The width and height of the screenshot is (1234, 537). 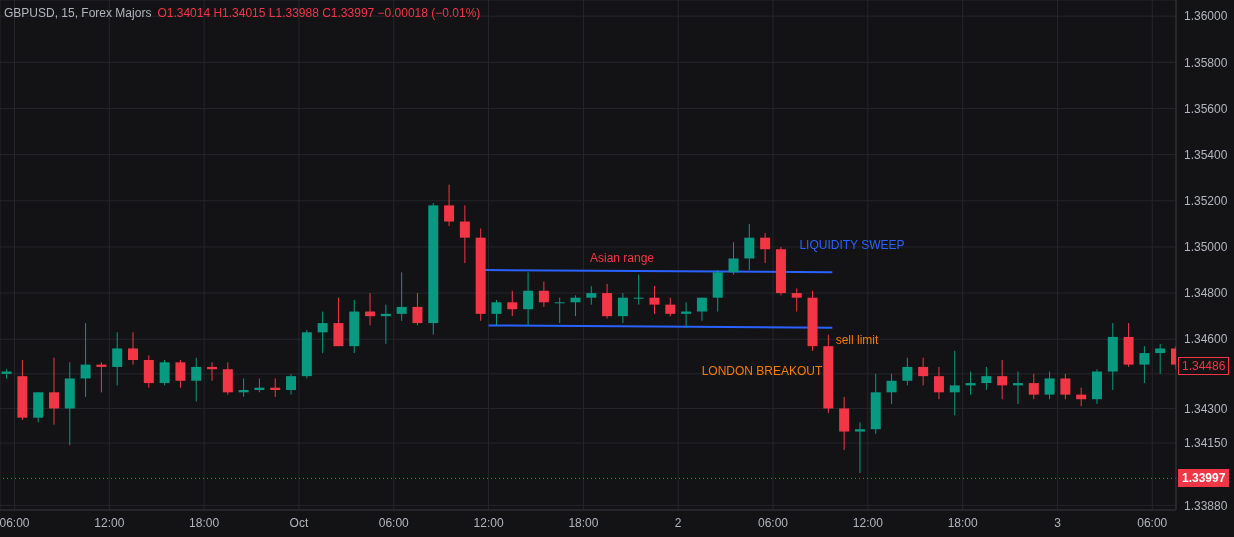 What do you see at coordinates (1204, 366) in the screenshot?
I see `text: 1.34486` at bounding box center [1204, 366].